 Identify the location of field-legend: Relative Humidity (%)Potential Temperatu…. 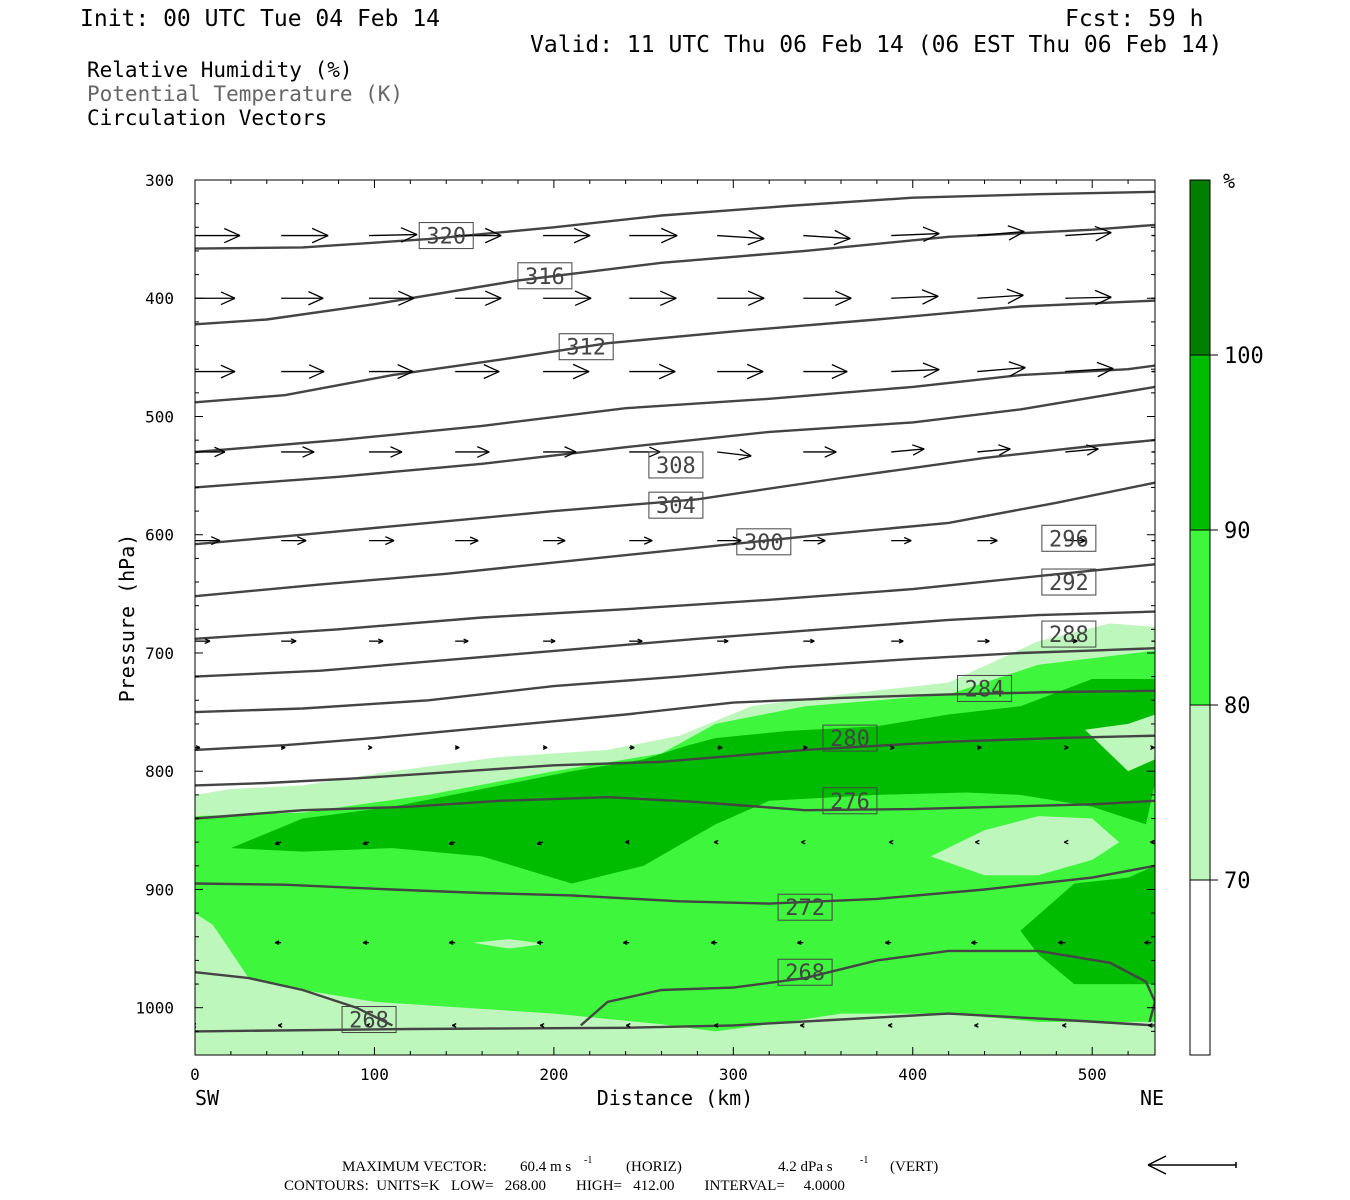
(245, 94).